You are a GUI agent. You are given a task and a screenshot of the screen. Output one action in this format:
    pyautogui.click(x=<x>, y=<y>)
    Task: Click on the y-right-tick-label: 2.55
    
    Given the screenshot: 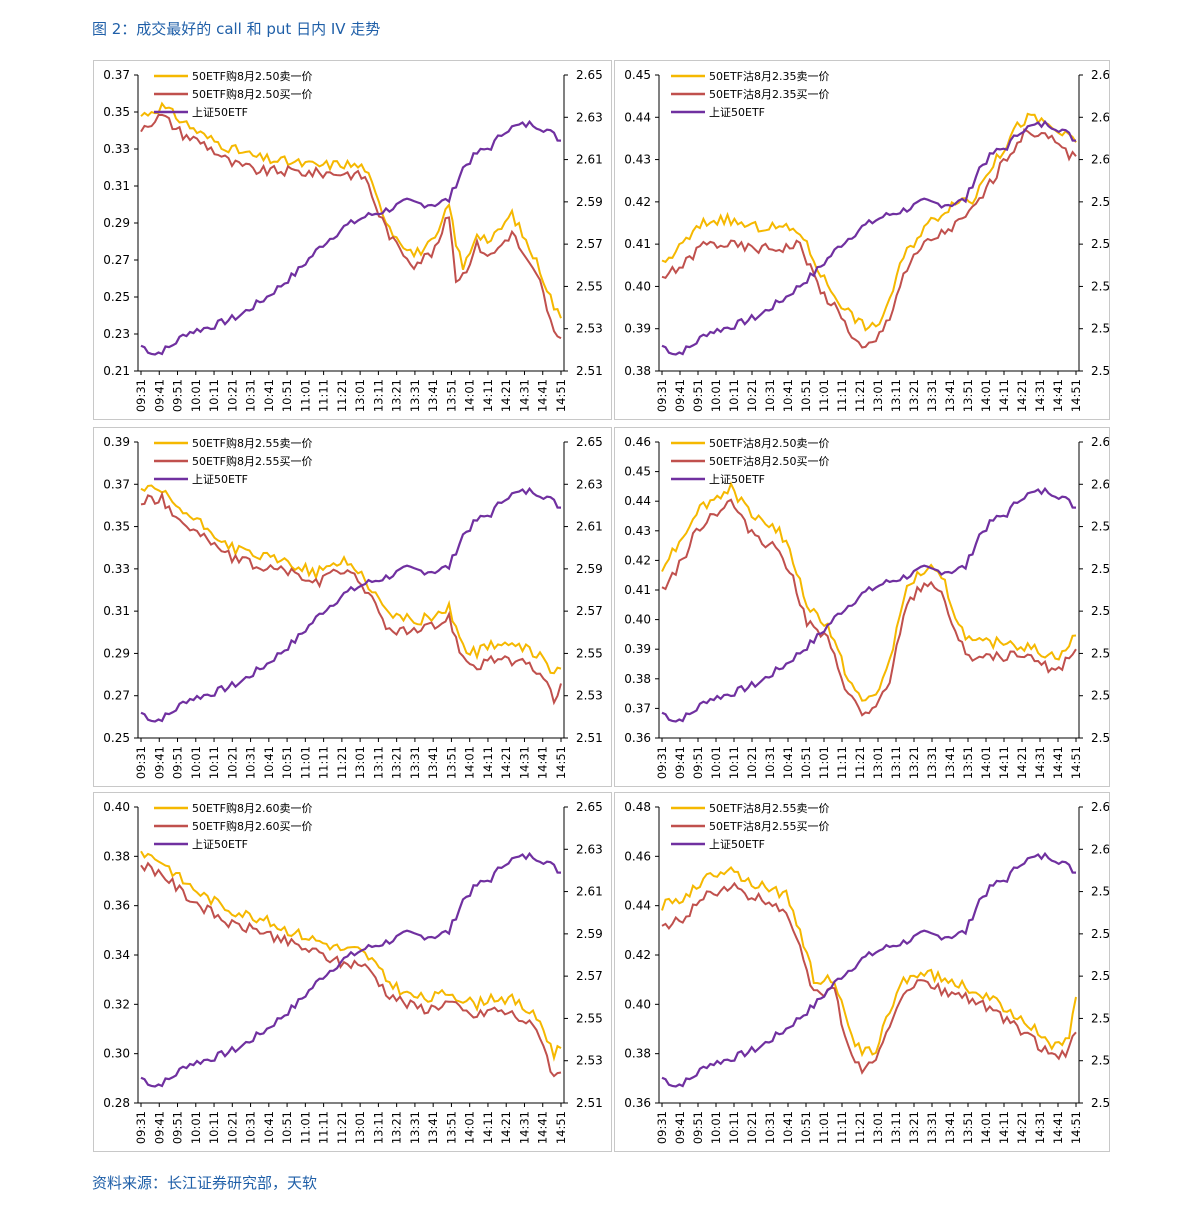 What is the action you would take?
    pyautogui.click(x=589, y=286)
    